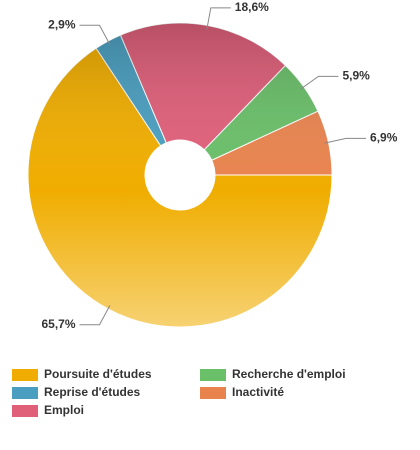 The height and width of the screenshot is (450, 420). What do you see at coordinates (289, 374) in the screenshot?
I see `legend-label: Recherche d'emploi` at bounding box center [289, 374].